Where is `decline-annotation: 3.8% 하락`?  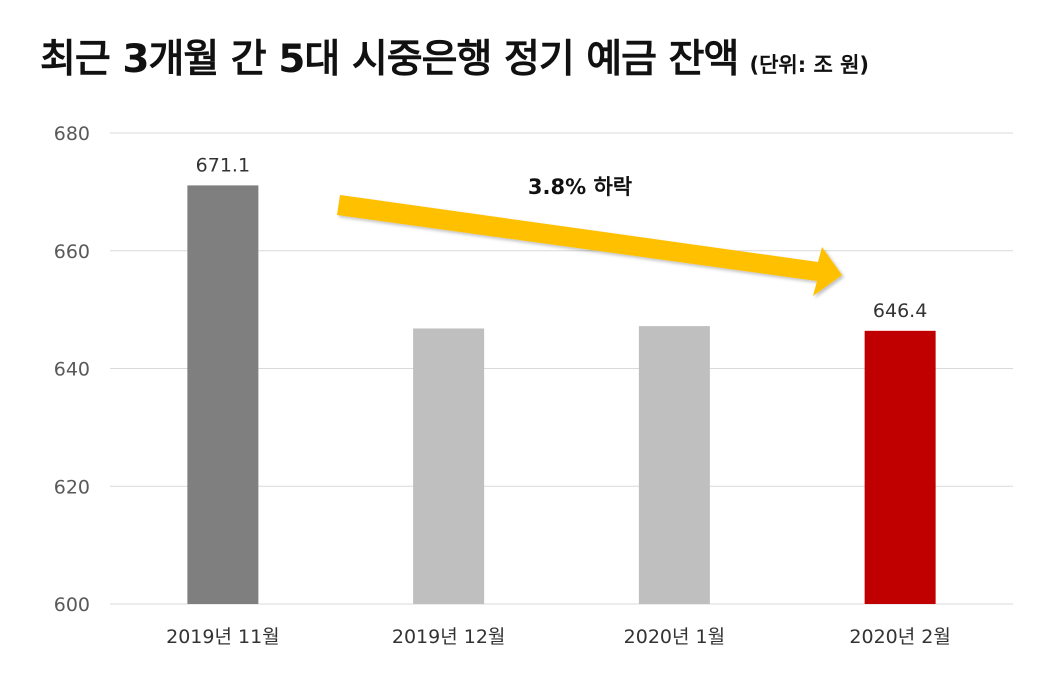 decline-annotation: 3.8% 하락 is located at coordinates (580, 187).